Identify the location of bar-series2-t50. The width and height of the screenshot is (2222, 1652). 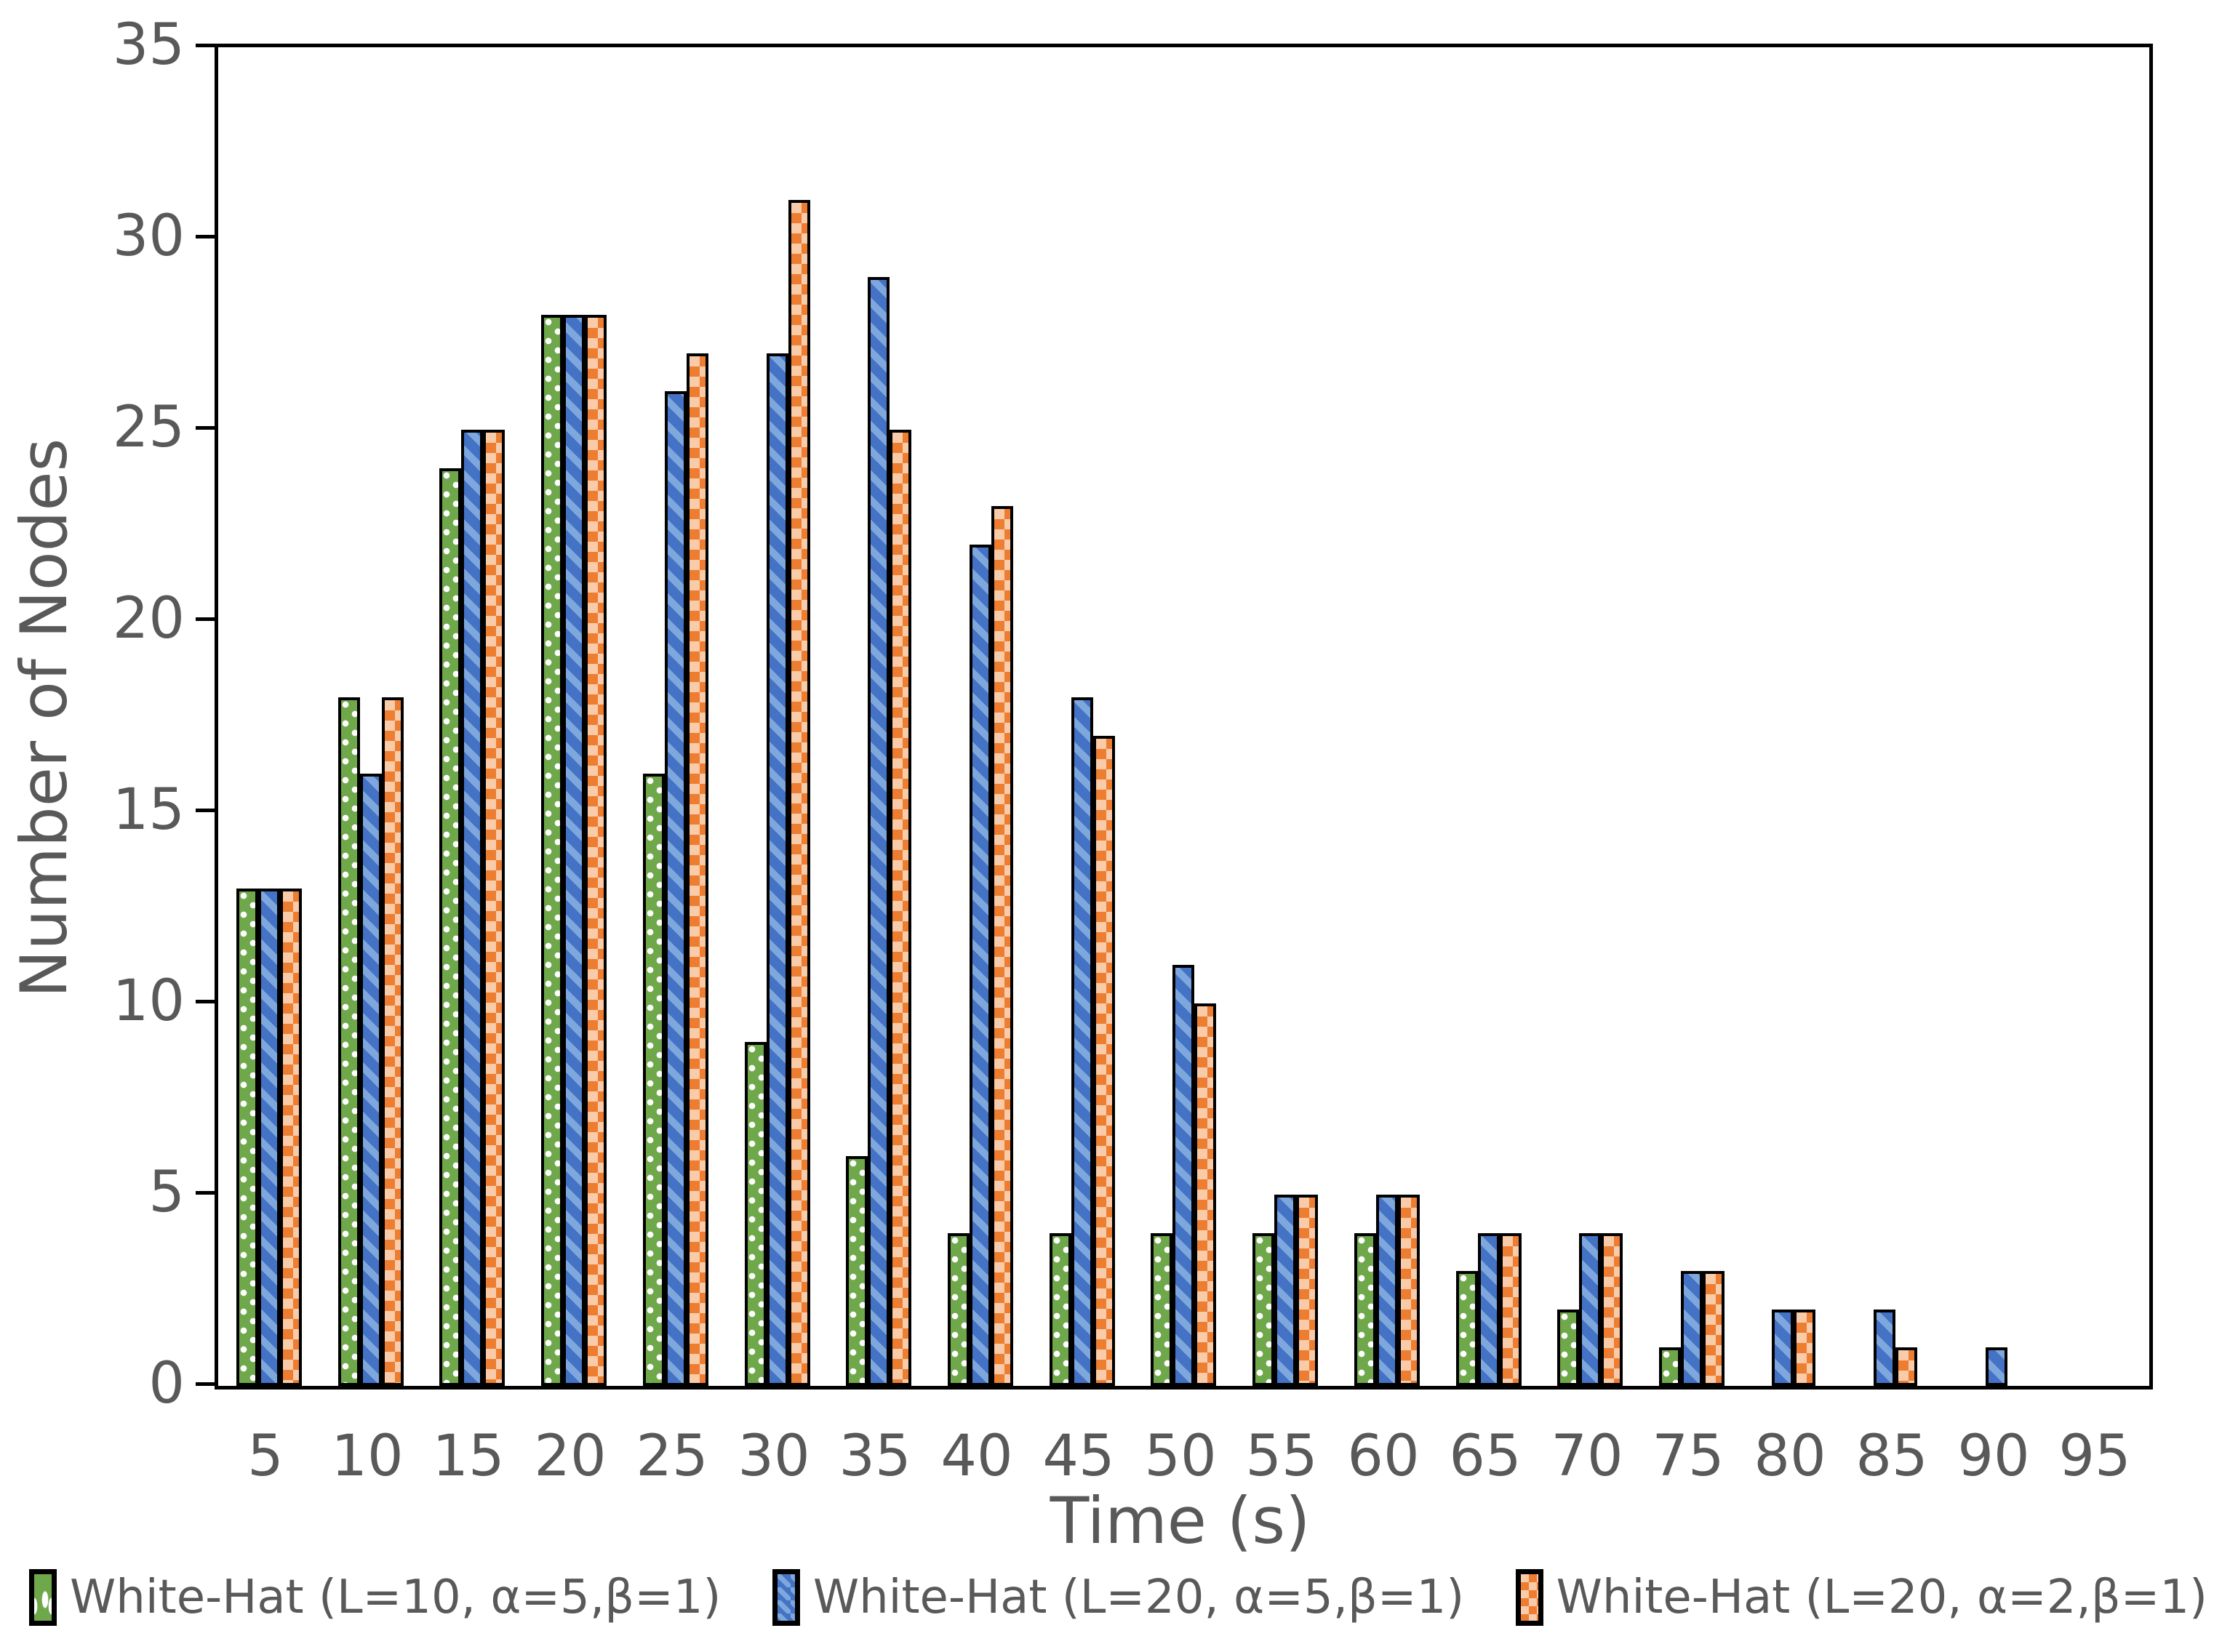
(1183, 1175).